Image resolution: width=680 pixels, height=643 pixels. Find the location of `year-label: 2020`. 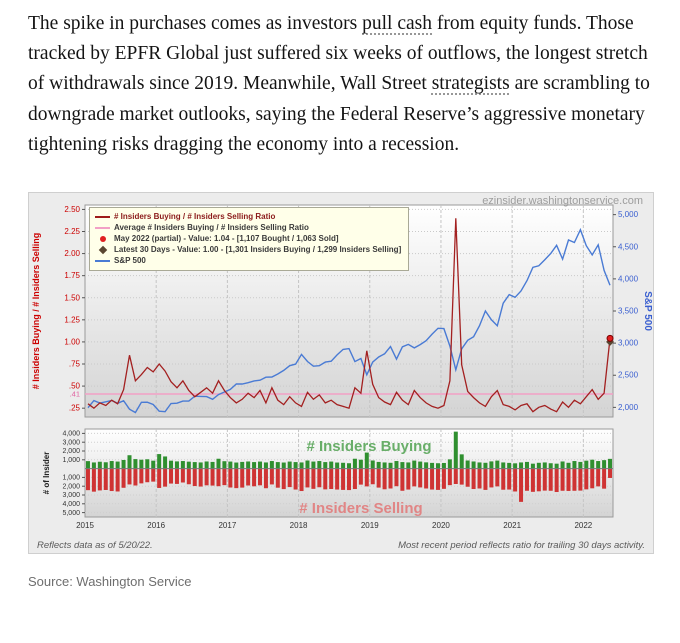

year-label: 2020 is located at coordinates (441, 525).